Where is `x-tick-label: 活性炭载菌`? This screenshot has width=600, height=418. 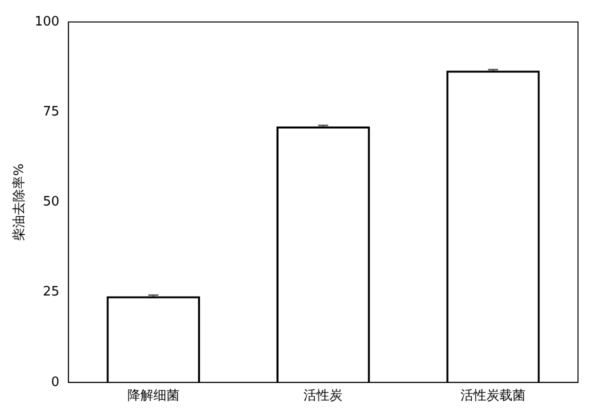
x-tick-label: 活性炭载菌 is located at coordinates (493, 396).